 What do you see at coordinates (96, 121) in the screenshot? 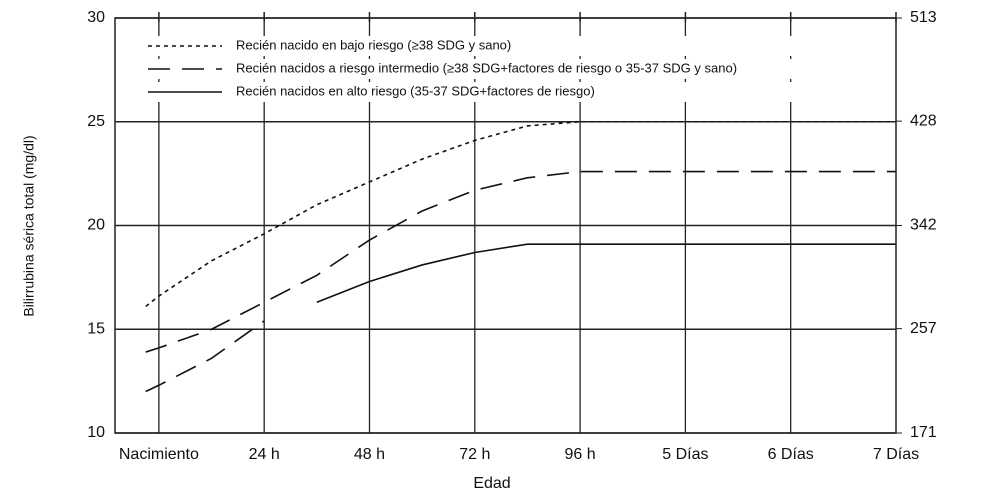
I see `y-tick-label: 25` at bounding box center [96, 121].